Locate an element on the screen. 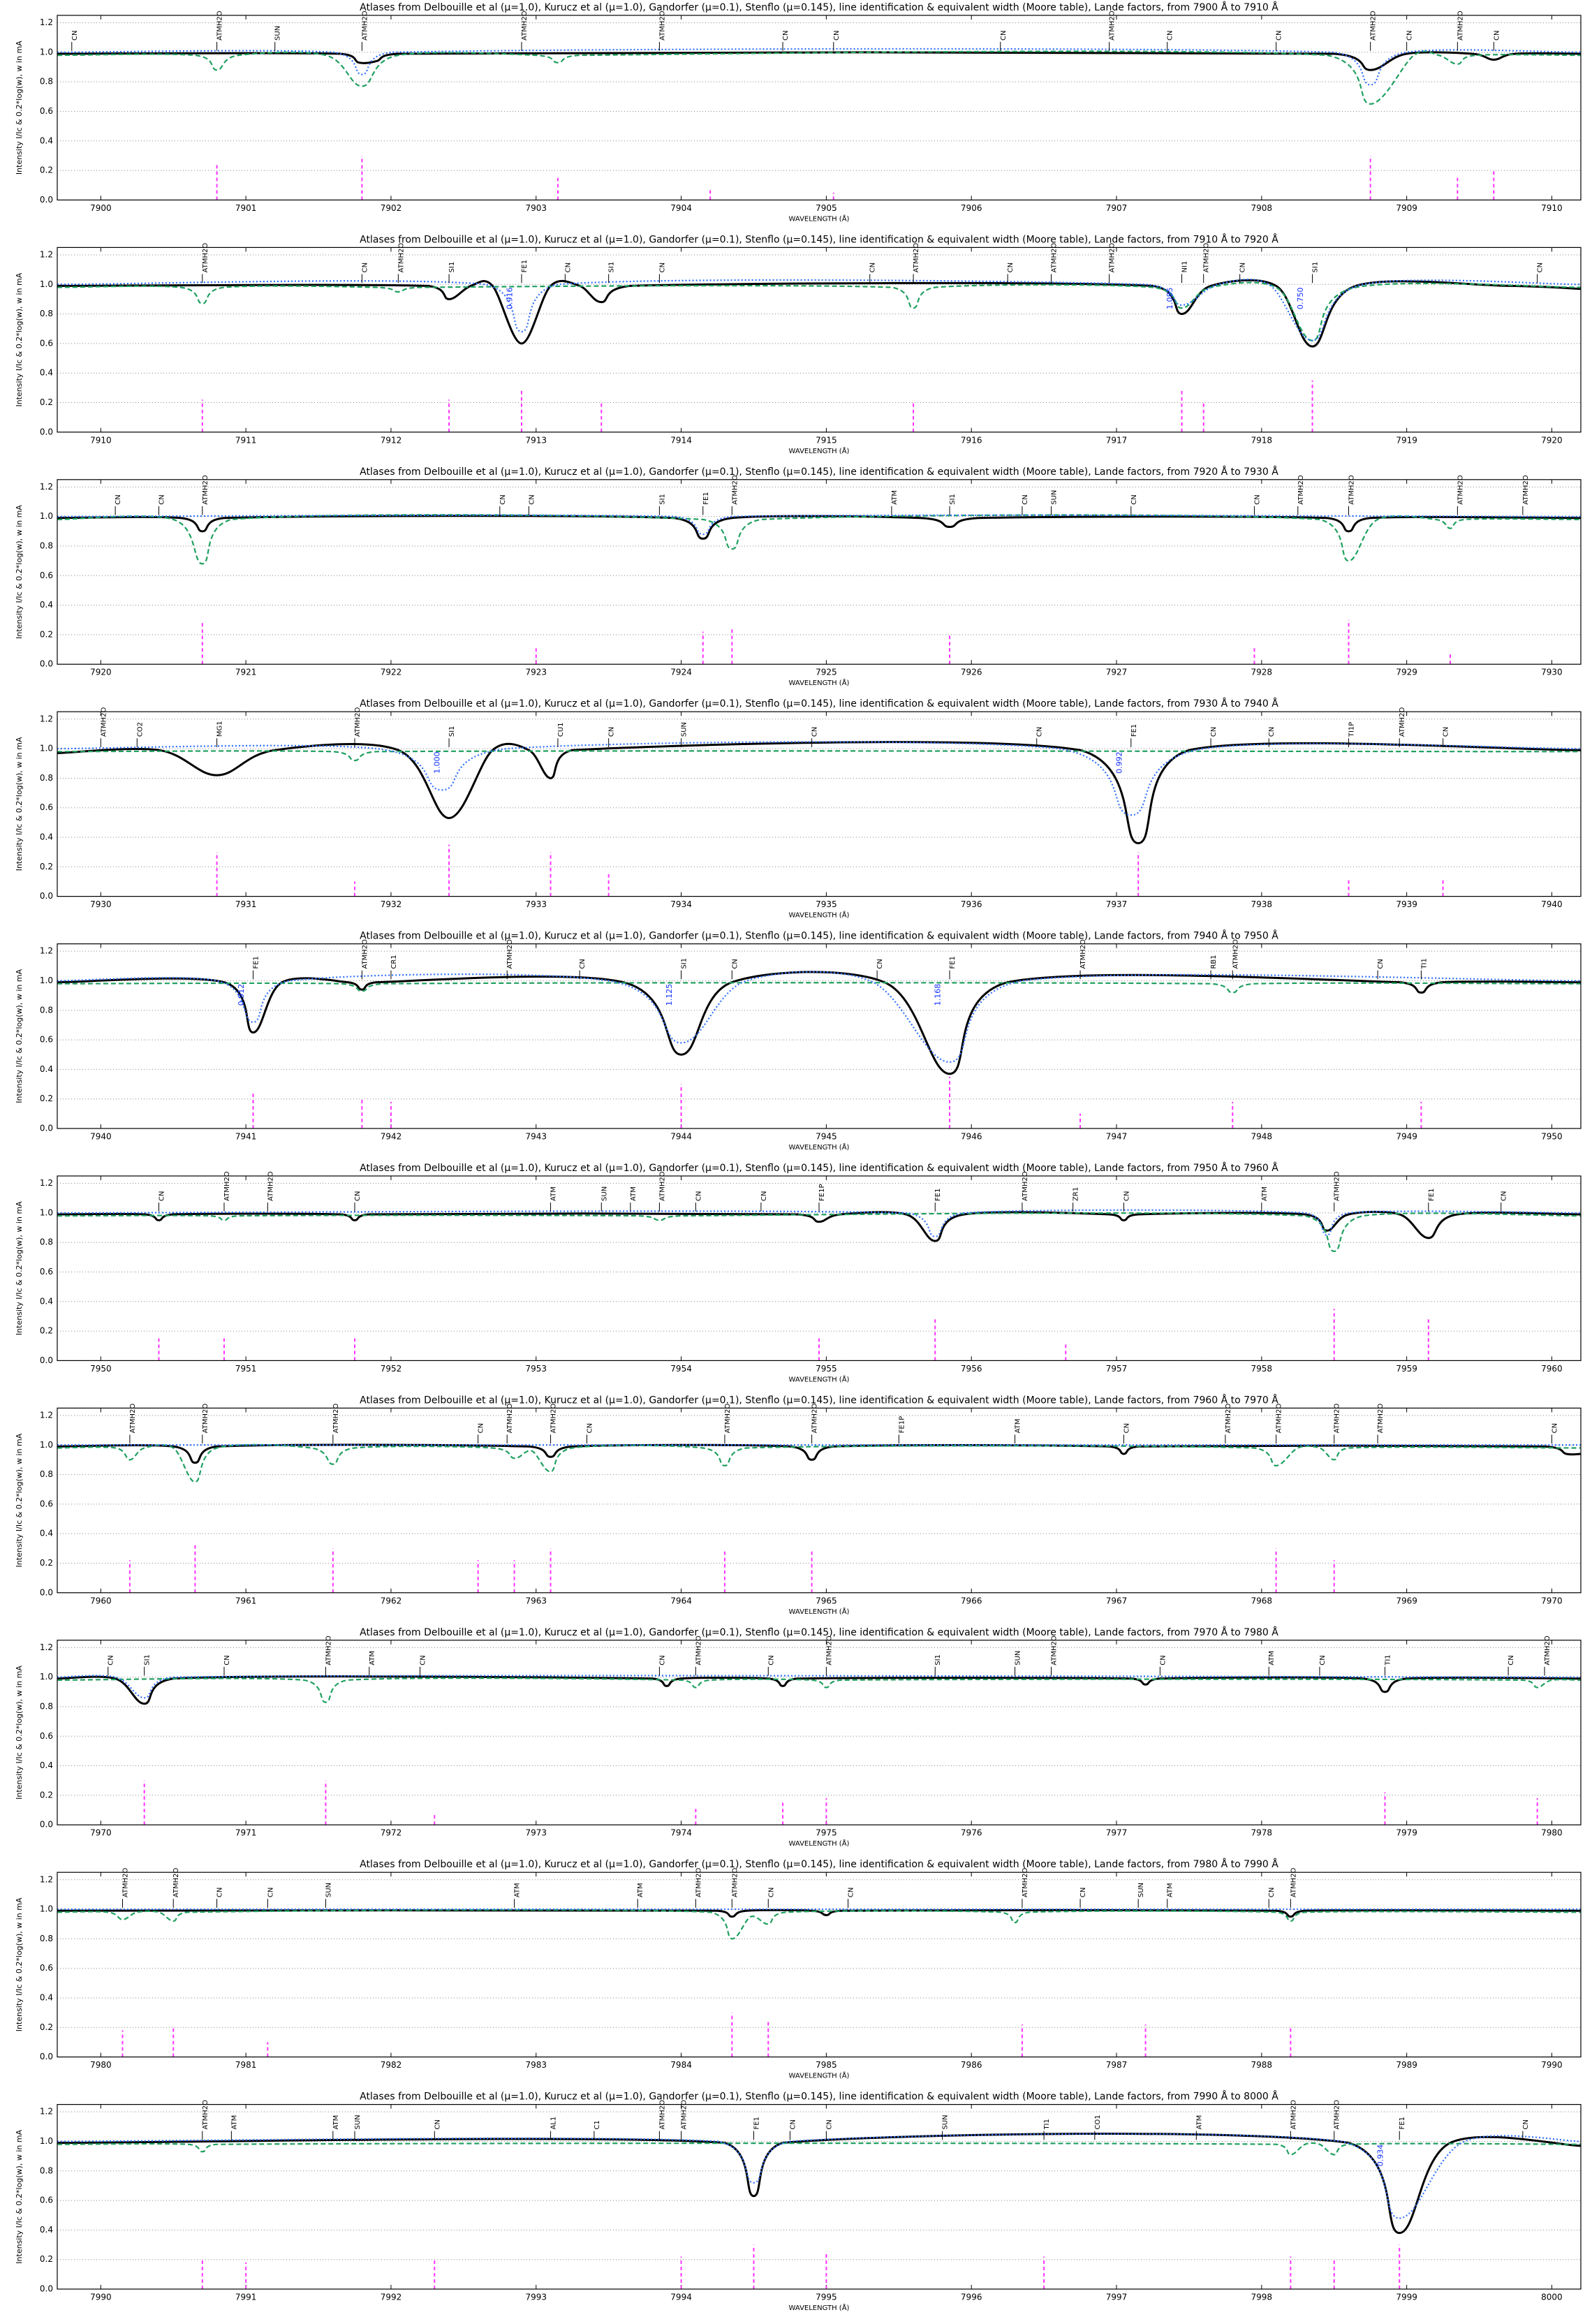  x-tick-label: 7970 is located at coordinates (101, 1833).